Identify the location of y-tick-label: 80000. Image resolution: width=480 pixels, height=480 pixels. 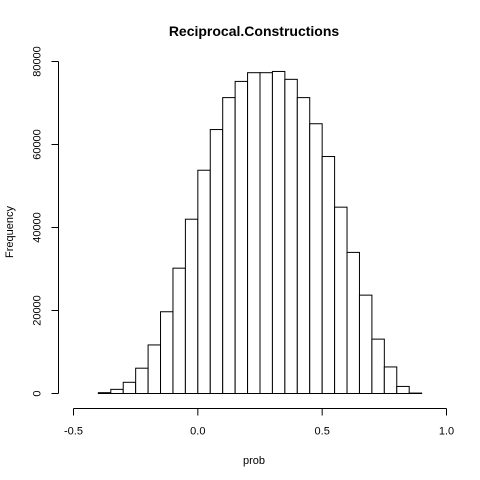
(38, 61).